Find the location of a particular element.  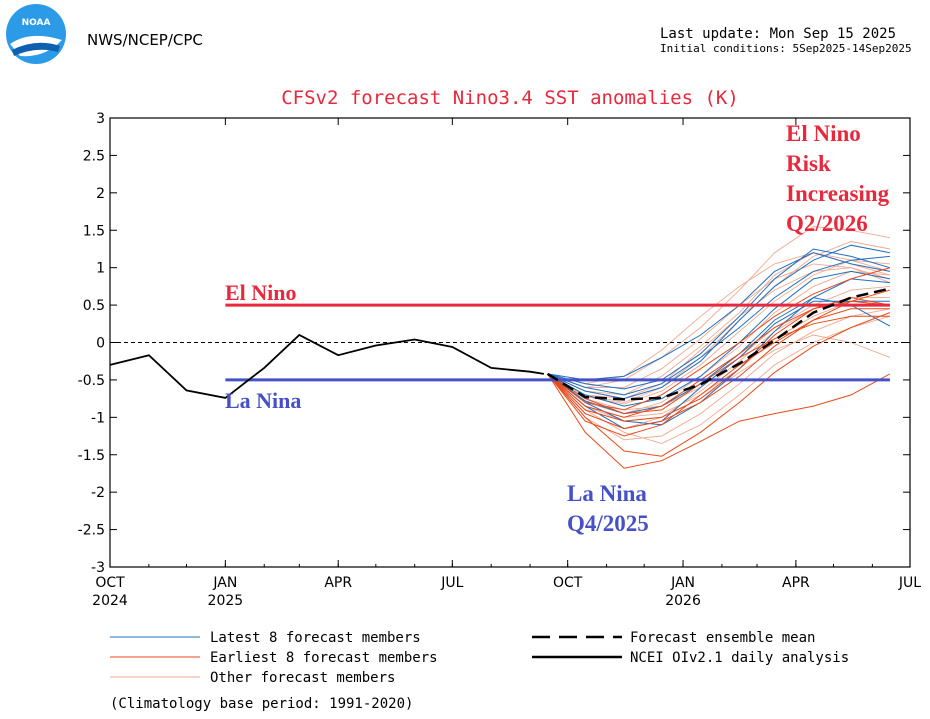

y-tick-label: -0.5 is located at coordinates (91, 381).